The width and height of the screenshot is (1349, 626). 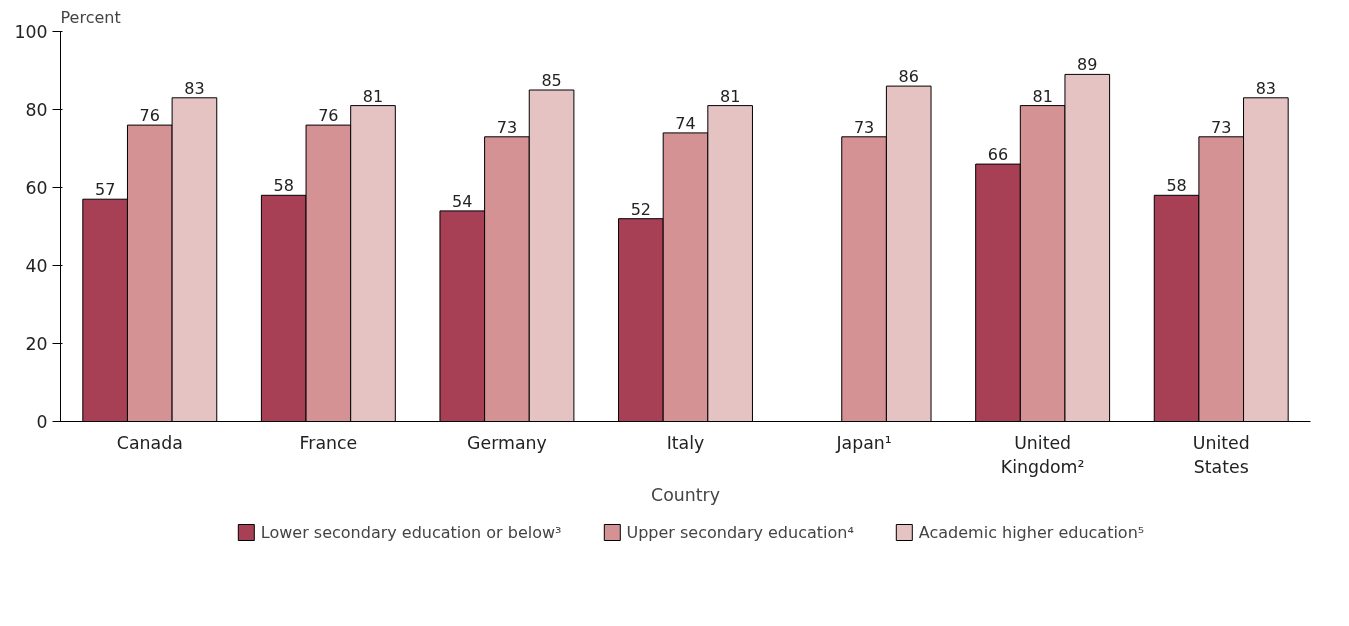 I want to click on x-axis-title: Country, so click(x=685, y=494).